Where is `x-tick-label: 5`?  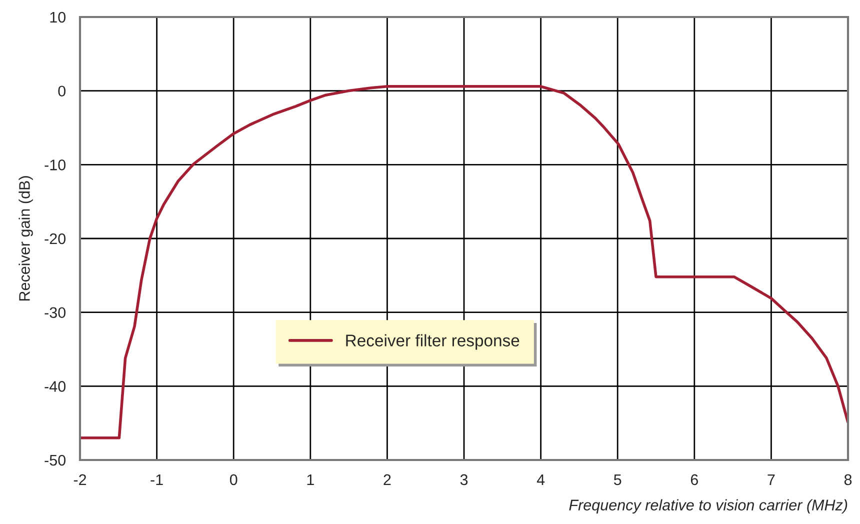
x-tick-label: 5 is located at coordinates (618, 480).